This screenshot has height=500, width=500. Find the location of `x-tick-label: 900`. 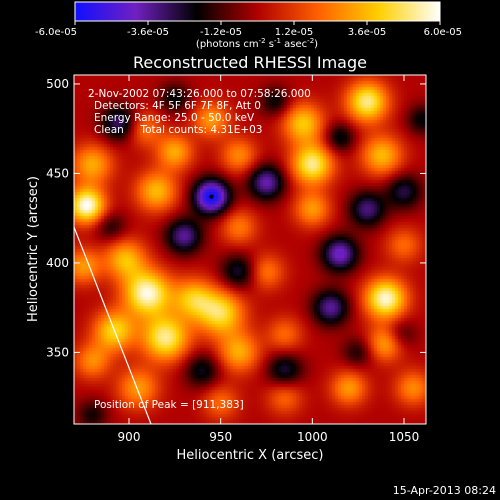

x-tick-label: 900 is located at coordinates (129, 437).